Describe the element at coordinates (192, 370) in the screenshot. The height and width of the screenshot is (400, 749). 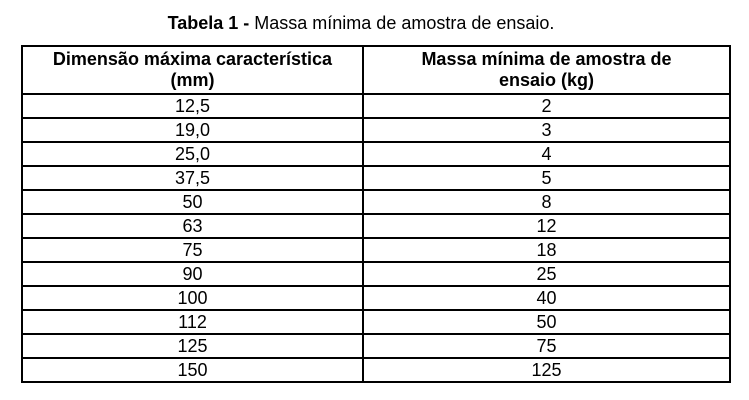
I see `cell-dimension: 150` at that location.